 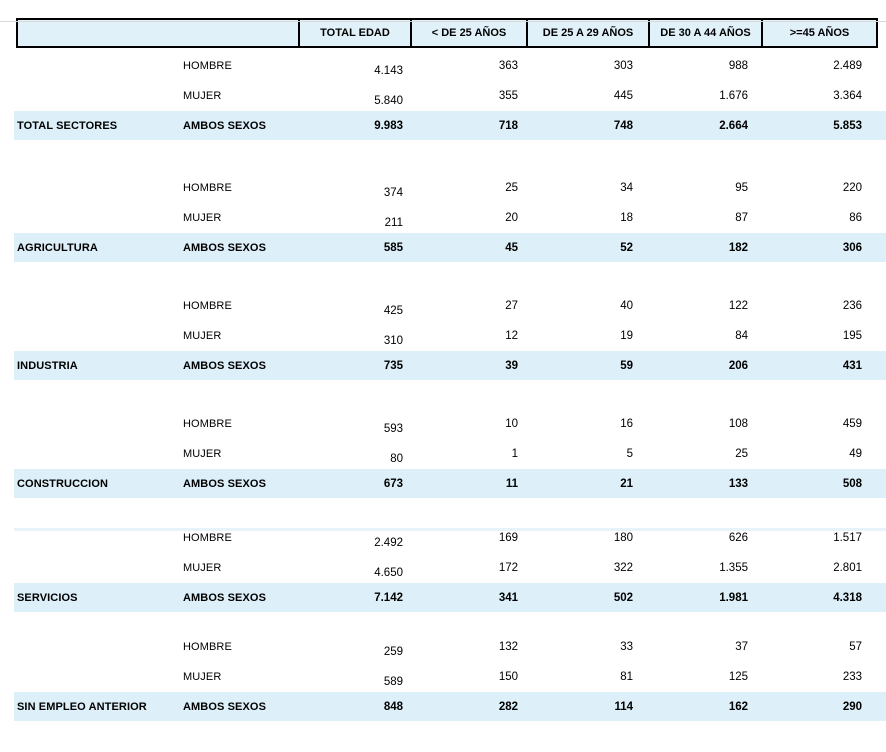 I want to click on row-mujer: MUJER 589 150 81 125 233, so click(x=450, y=677).